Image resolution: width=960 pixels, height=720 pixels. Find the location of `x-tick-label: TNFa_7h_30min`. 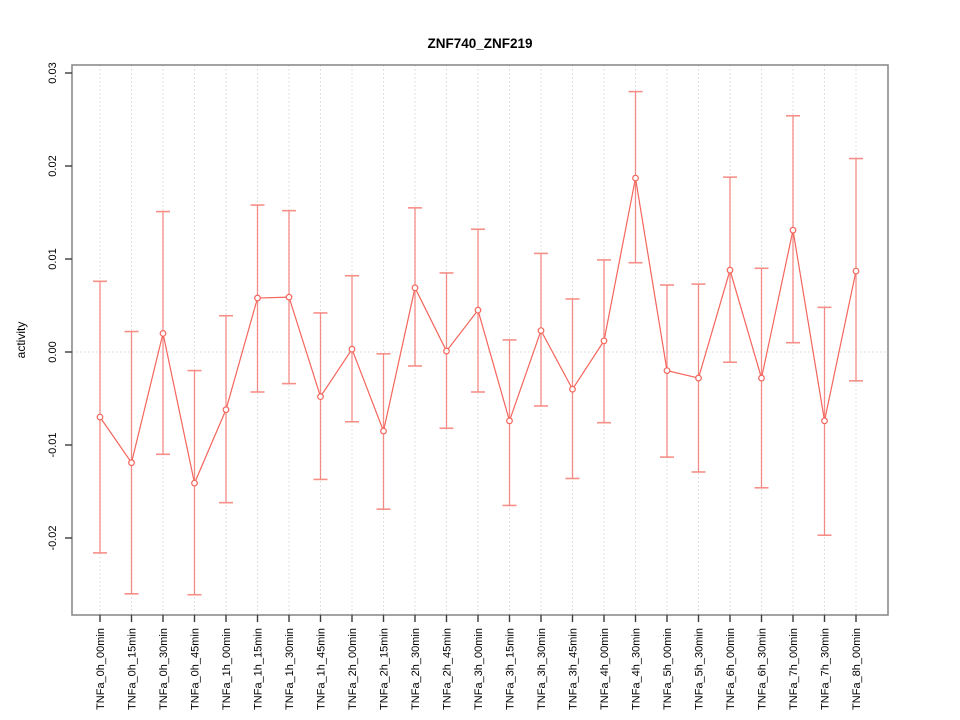

x-tick-label: TNFa_7h_30min is located at coordinates (826, 669).